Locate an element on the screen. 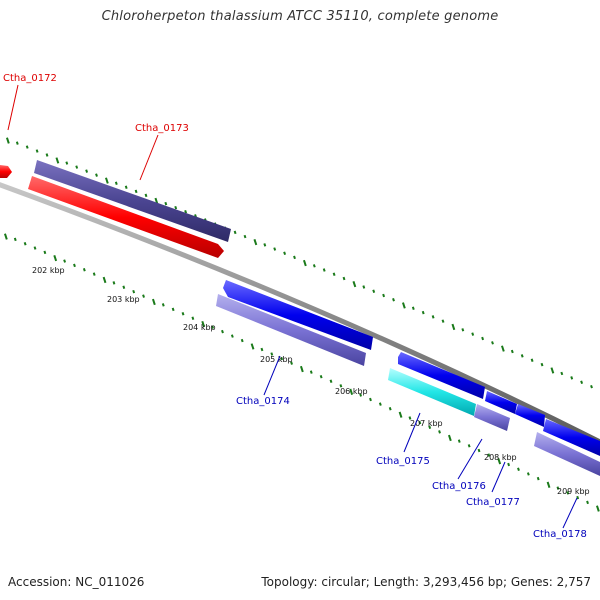  gene-label-ctha-0173: Ctha_0173 is located at coordinates (162, 128).